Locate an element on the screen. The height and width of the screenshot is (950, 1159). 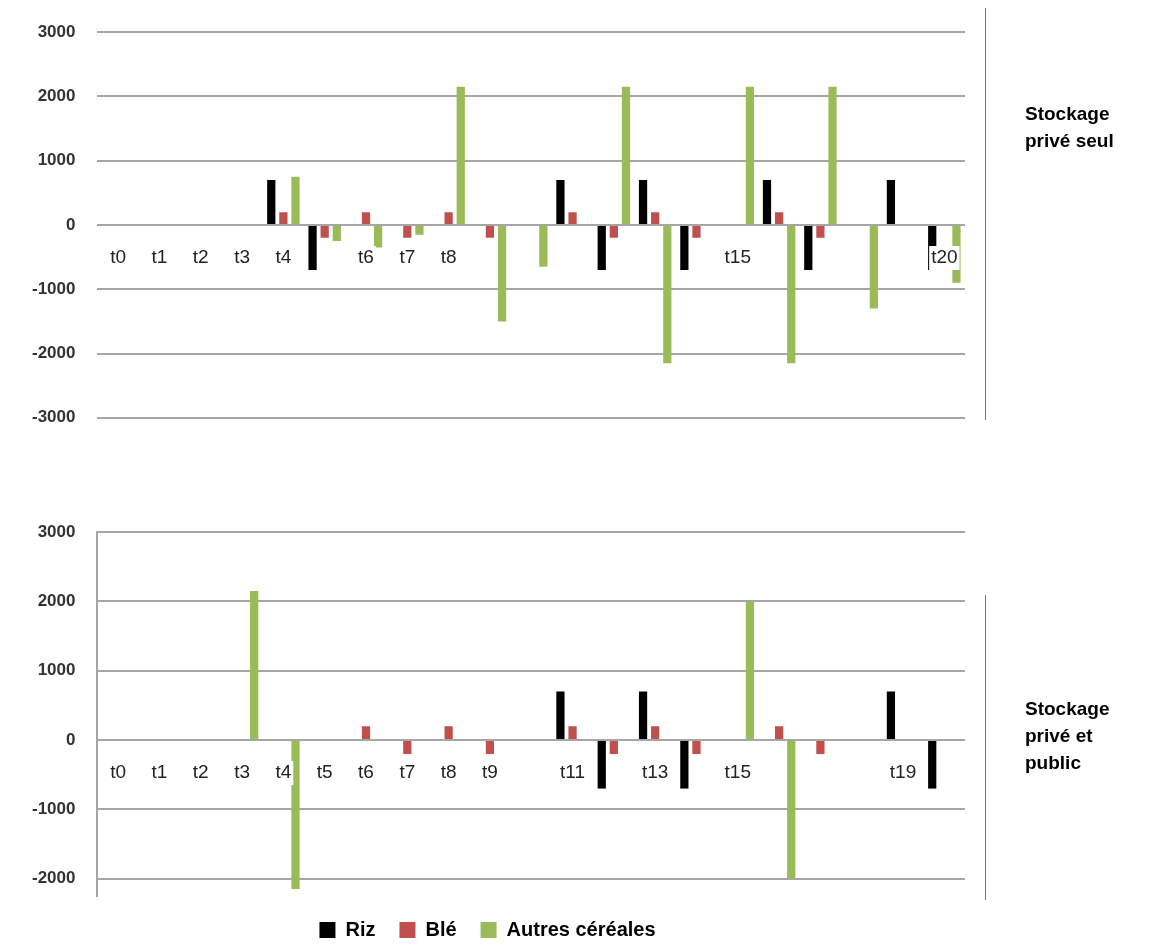
legend-label: Riz is located at coordinates (360, 928).